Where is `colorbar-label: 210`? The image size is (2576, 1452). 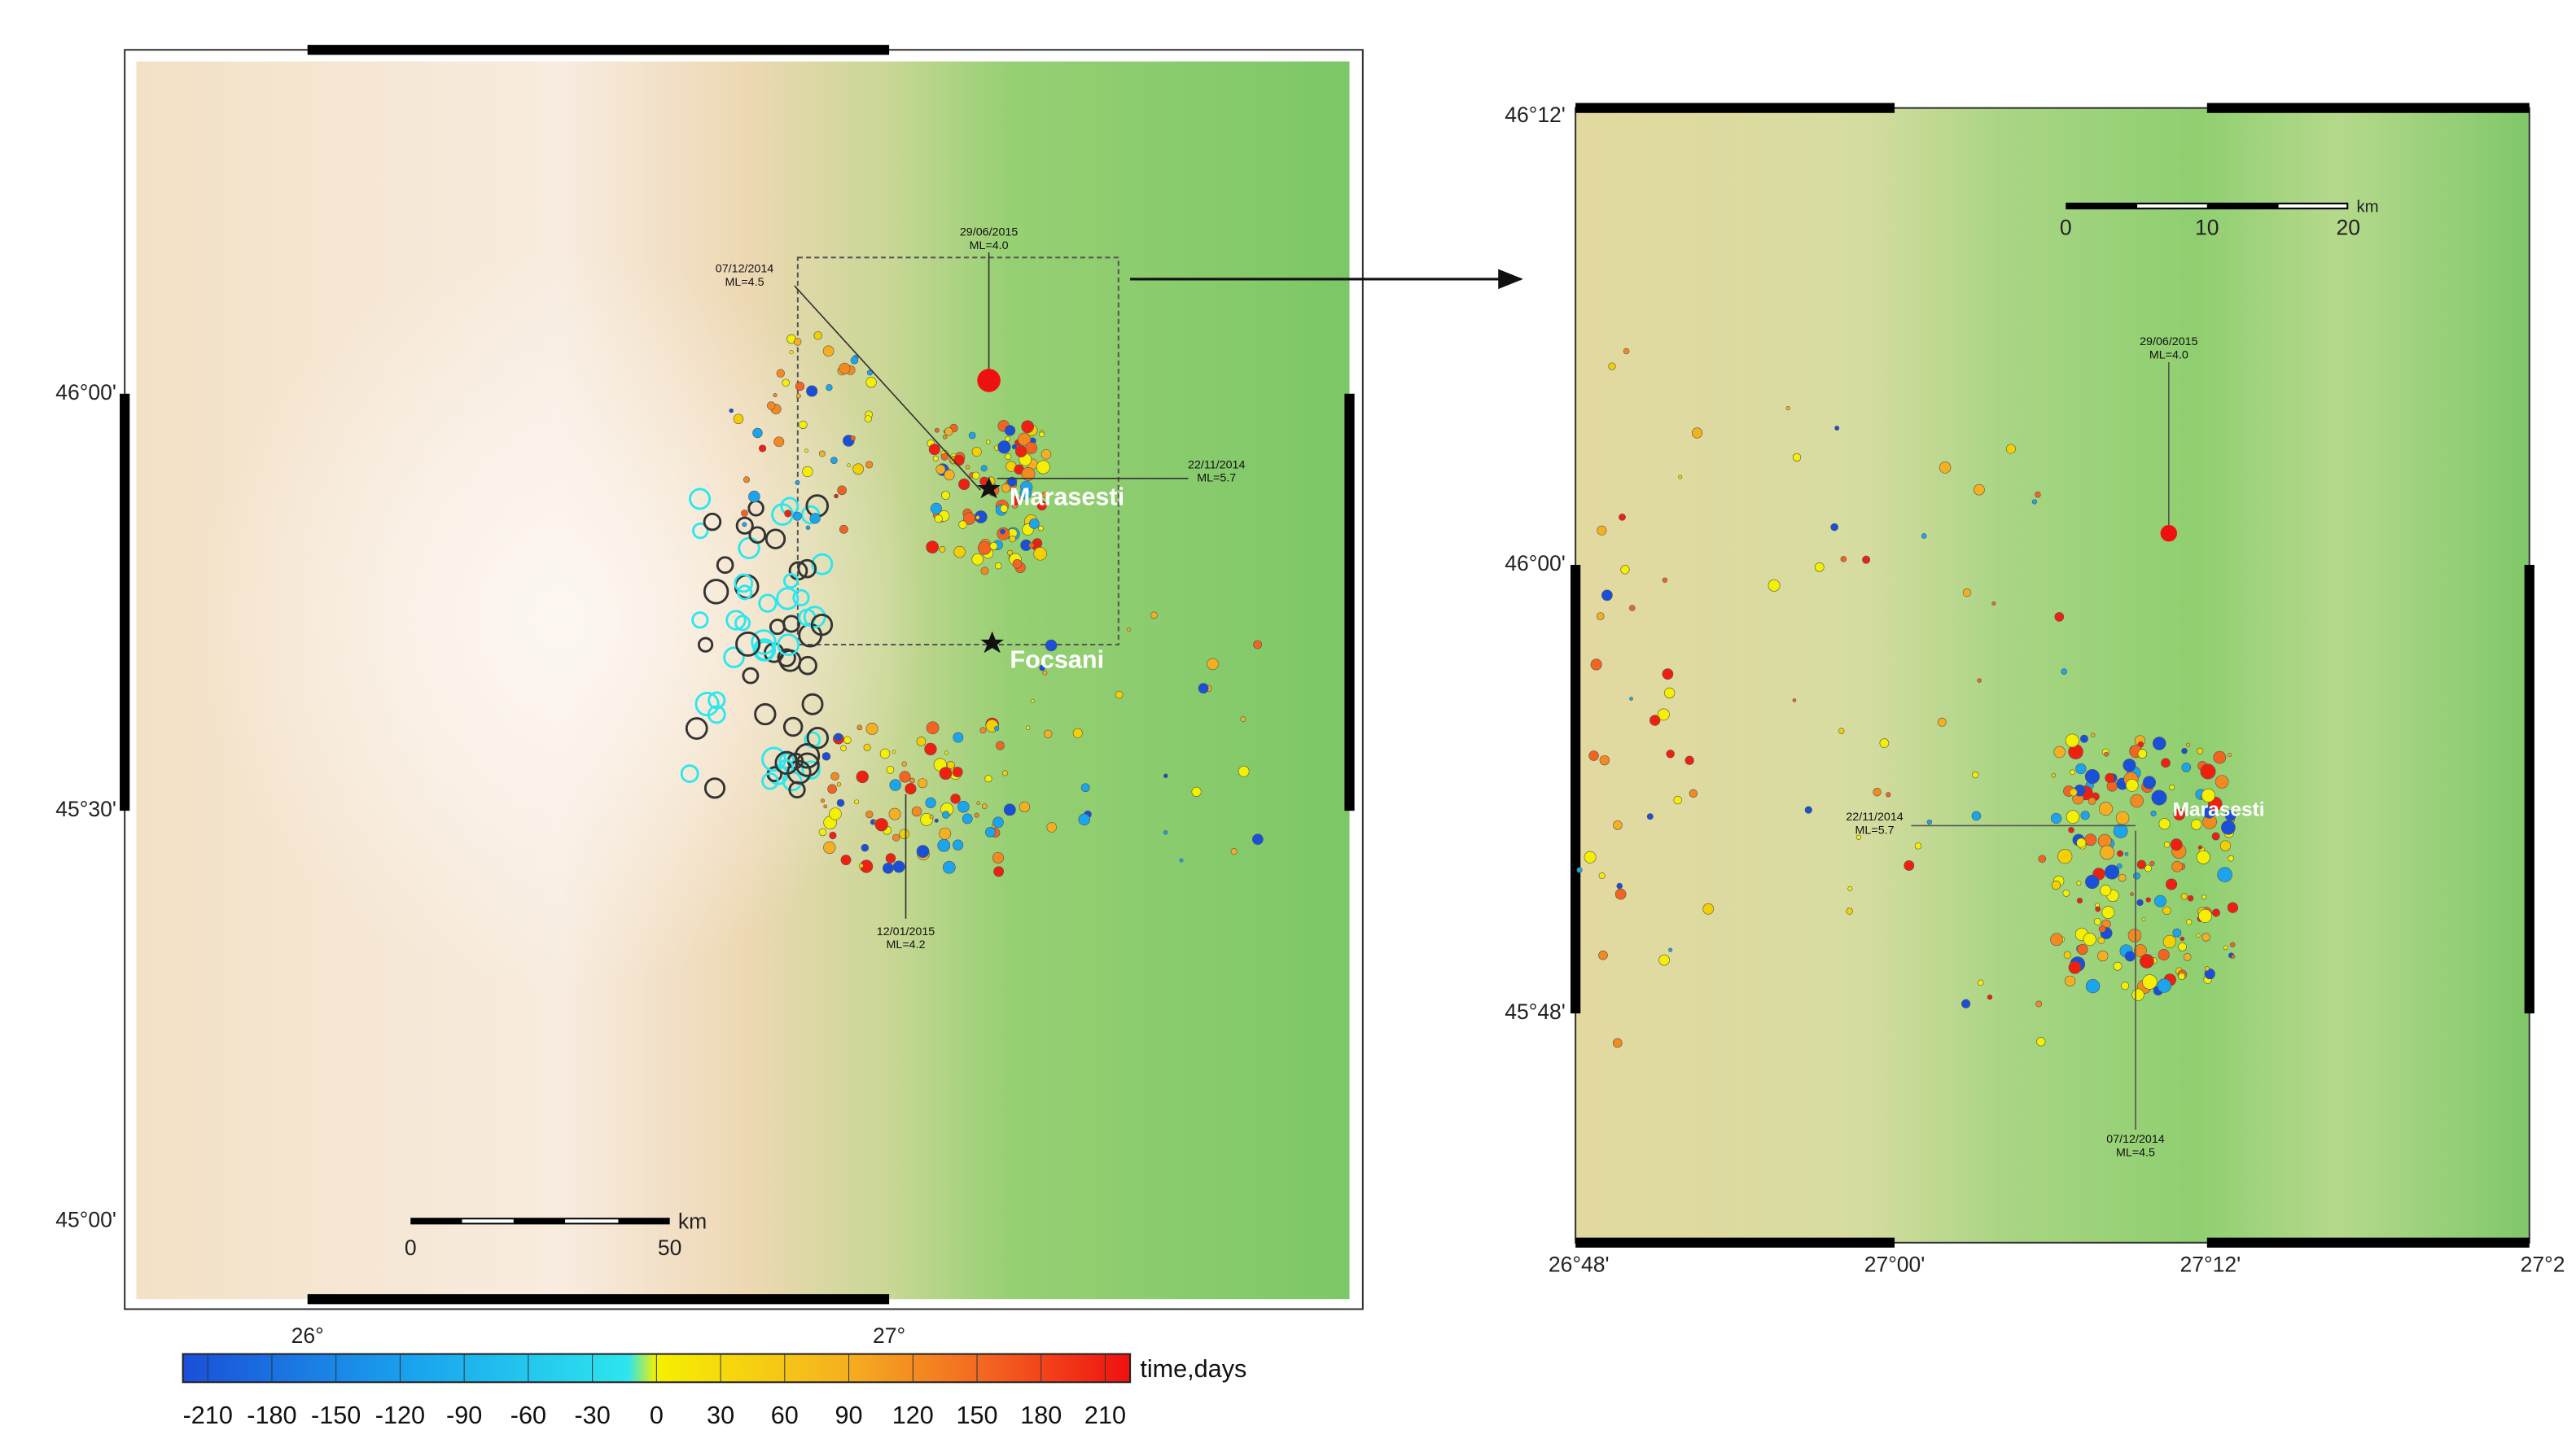
colorbar-label: 210 is located at coordinates (1105, 1415).